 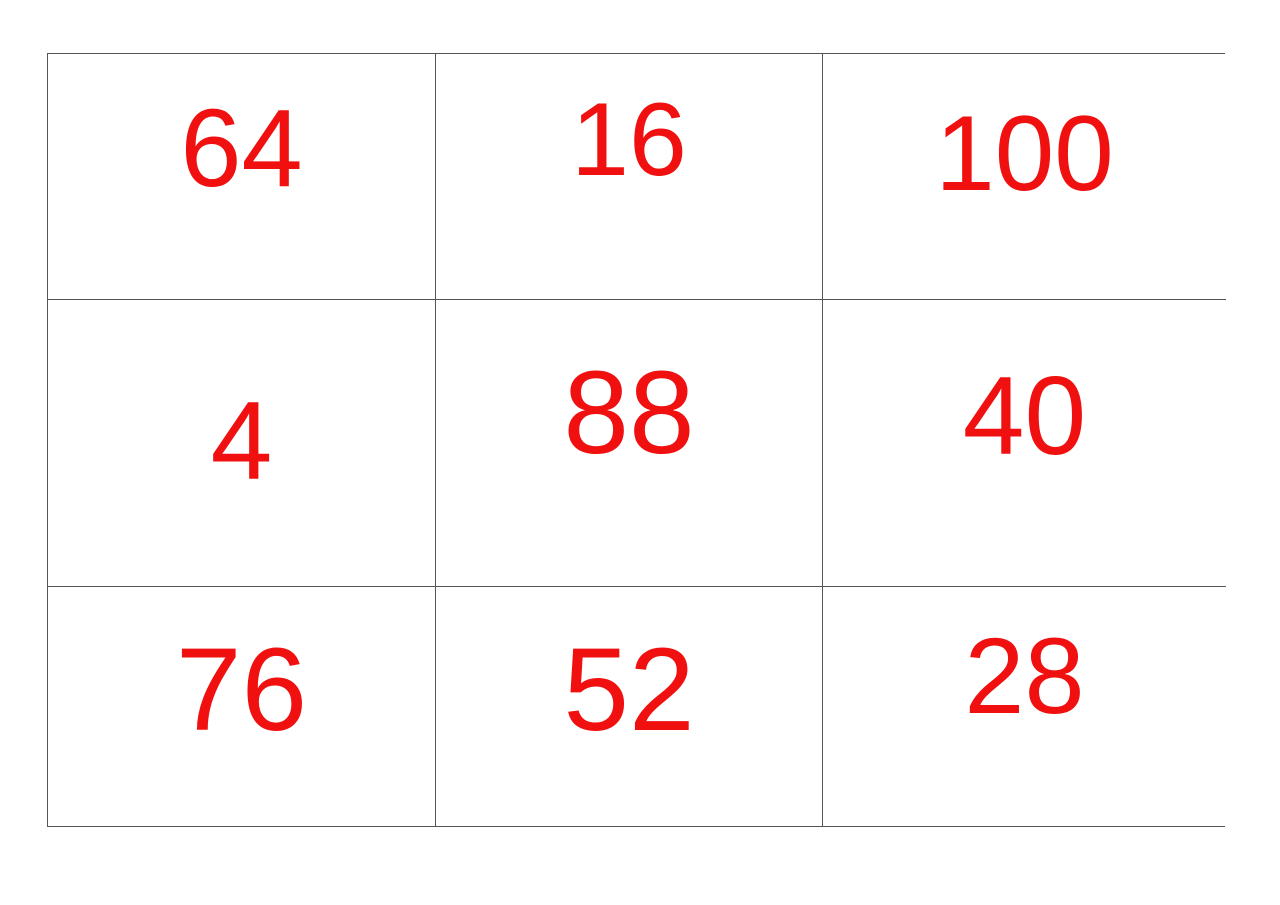 I want to click on cell-number: 16, so click(x=629, y=139).